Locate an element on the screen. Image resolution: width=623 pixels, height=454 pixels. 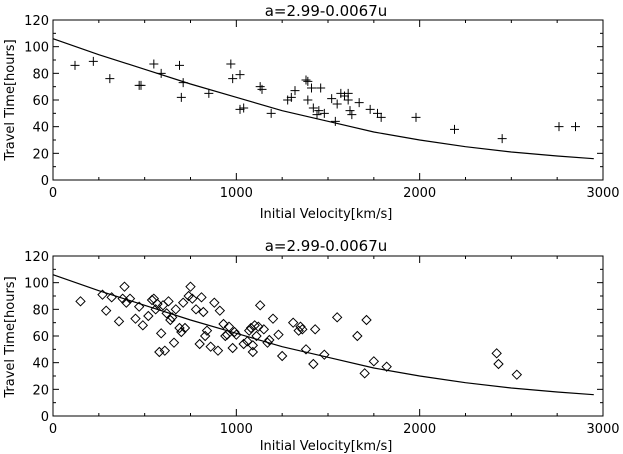
bottom-x-tick-label: 3000 is located at coordinates (602, 429).